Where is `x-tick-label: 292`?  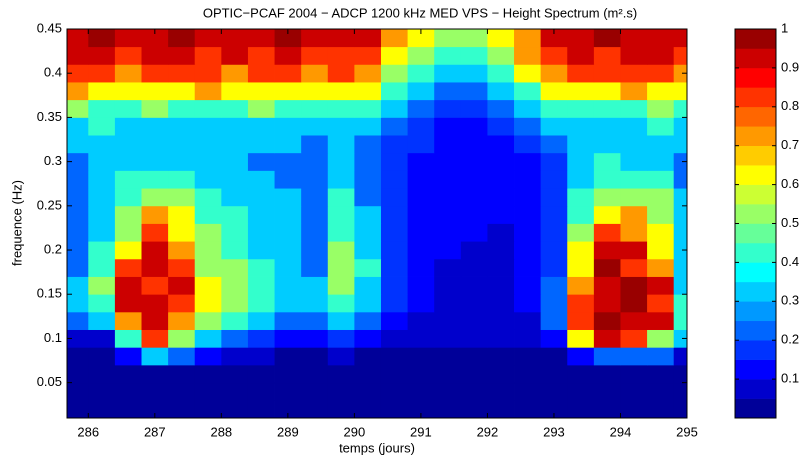 x-tick-label: 292 is located at coordinates (488, 431).